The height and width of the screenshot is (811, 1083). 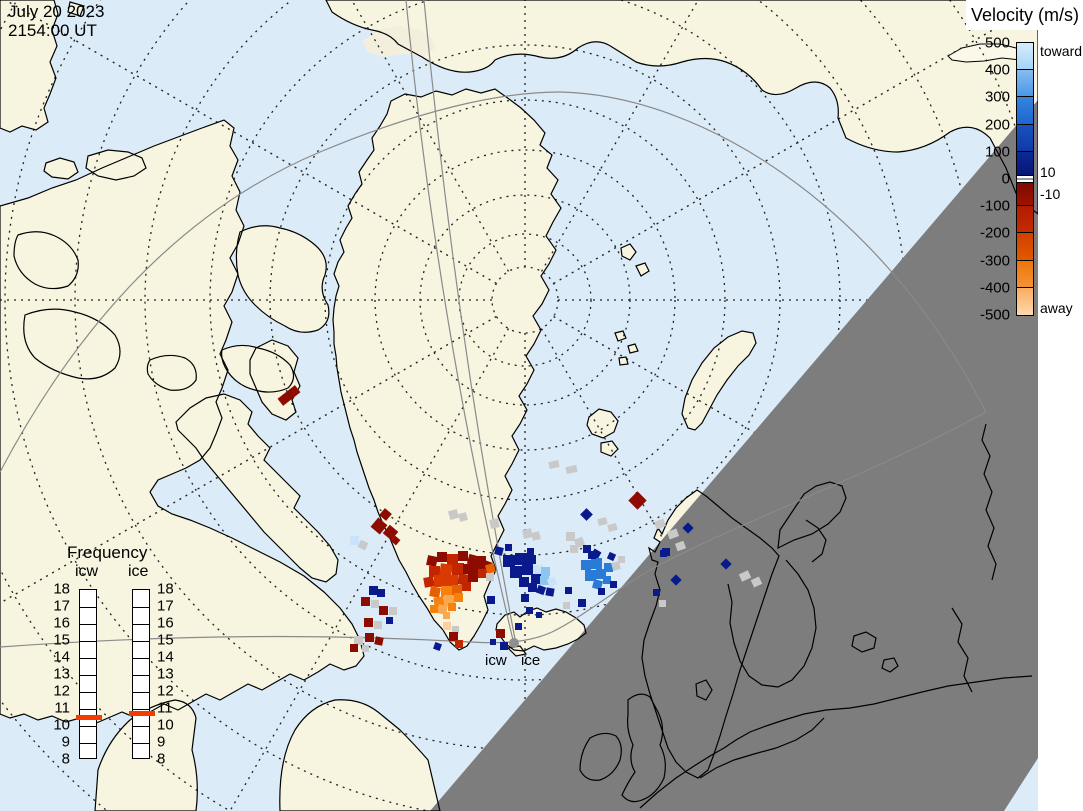 I want to click on toward-label: toward, so click(x=1061, y=51).